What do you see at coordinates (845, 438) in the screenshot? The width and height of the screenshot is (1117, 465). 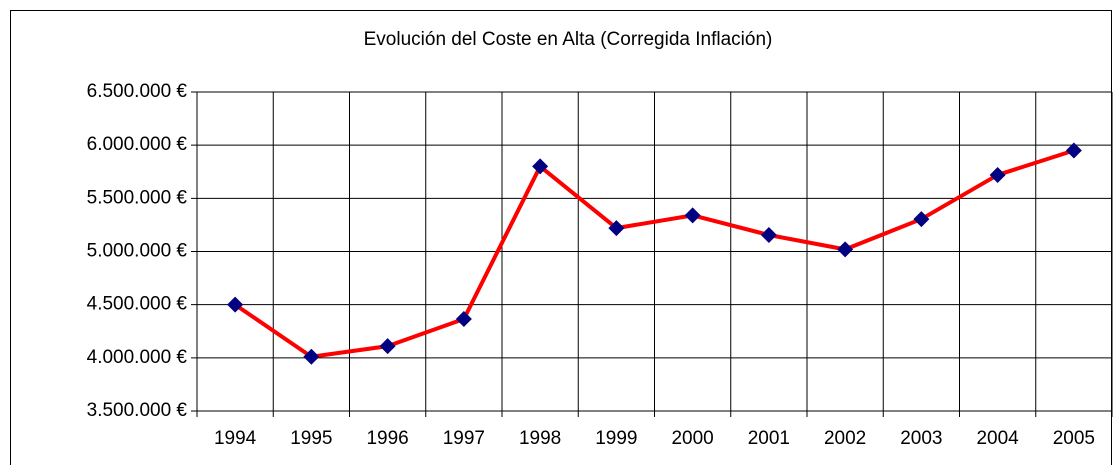 I see `x-tick-label: 2002` at bounding box center [845, 438].